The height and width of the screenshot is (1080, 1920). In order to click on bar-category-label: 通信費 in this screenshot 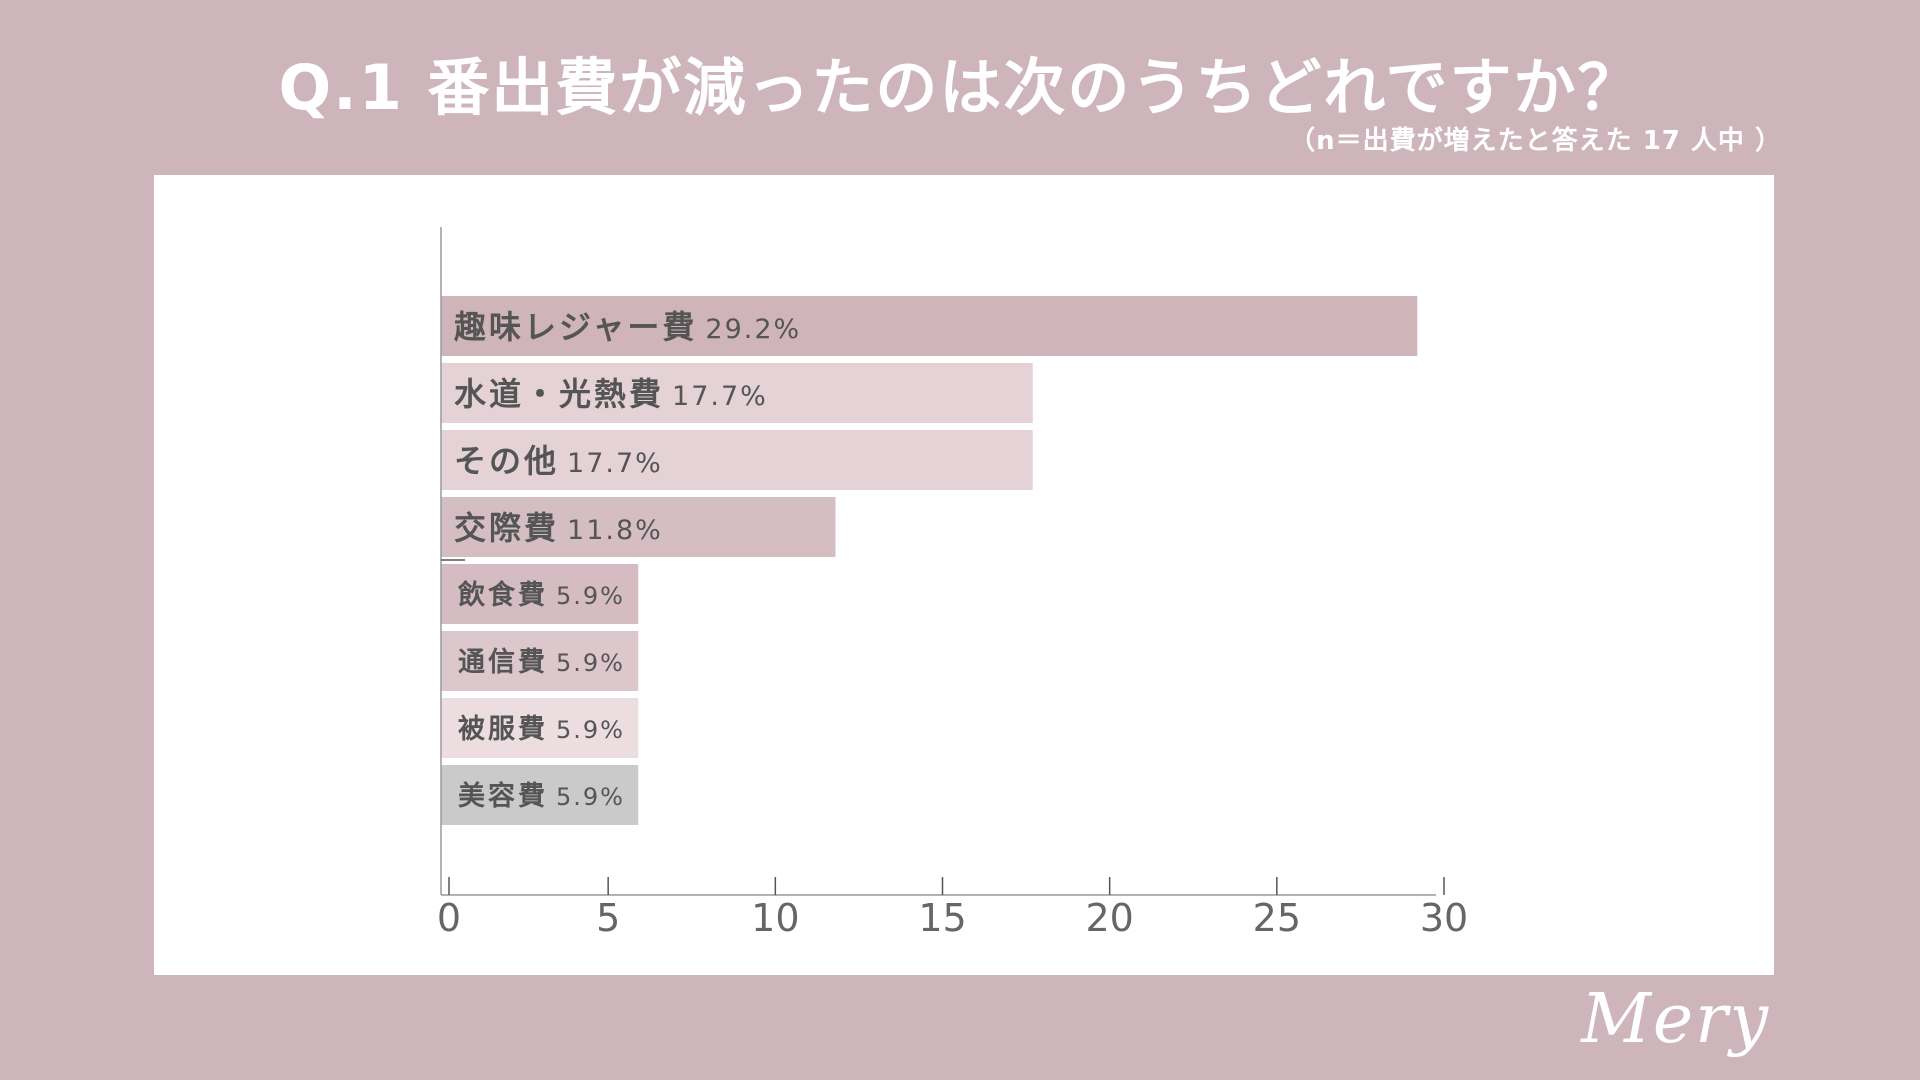, I will do `click(503, 662)`.